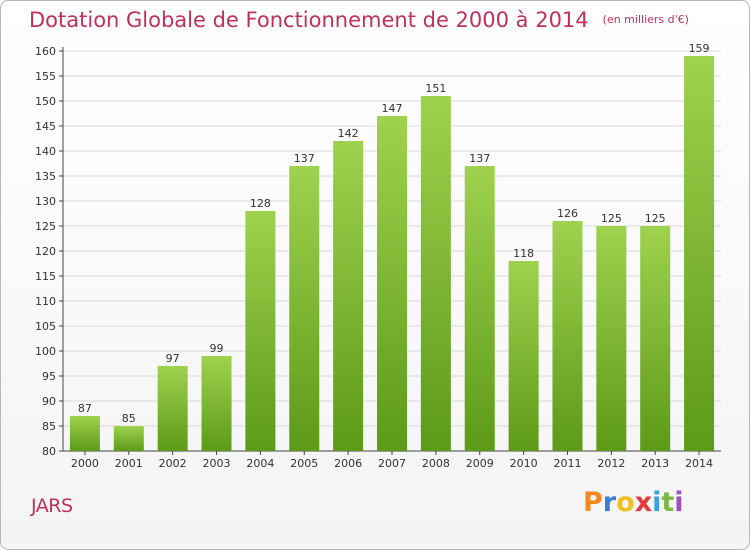 The height and width of the screenshot is (550, 750). Describe the element at coordinates (45, 301) in the screenshot. I see `y-tick-label: 110` at that location.